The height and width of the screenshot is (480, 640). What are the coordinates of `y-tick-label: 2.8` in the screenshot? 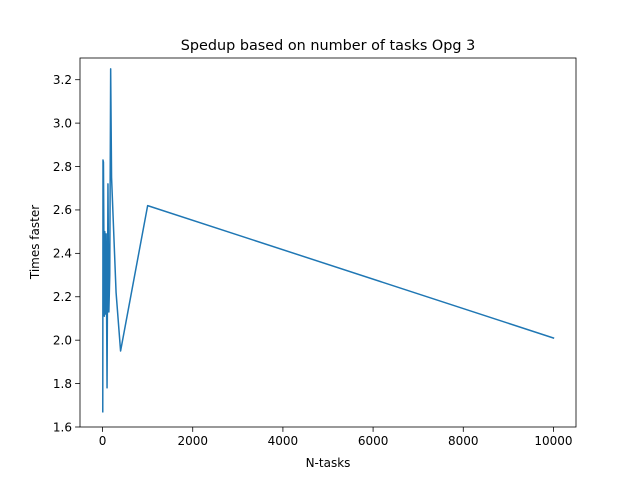 It's located at (62, 167).